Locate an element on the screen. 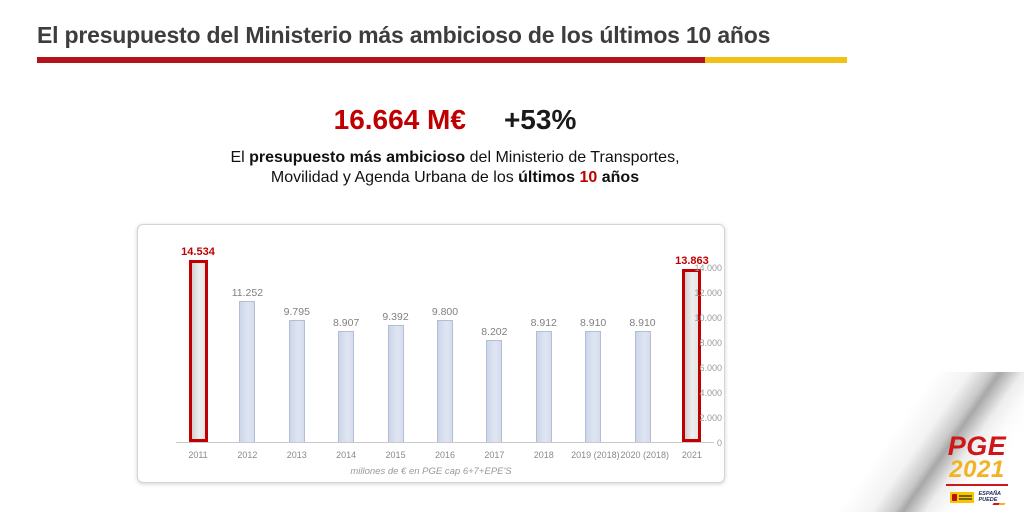  x-tick-label: 2014 is located at coordinates (346, 455).